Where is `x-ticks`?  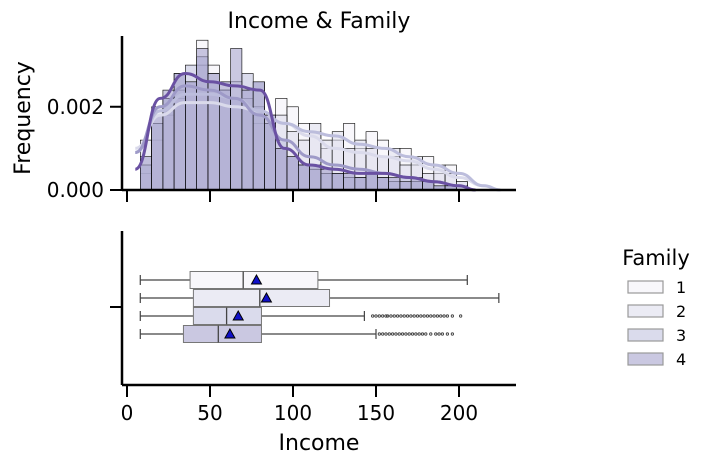
x-ticks is located at coordinates (293, 196).